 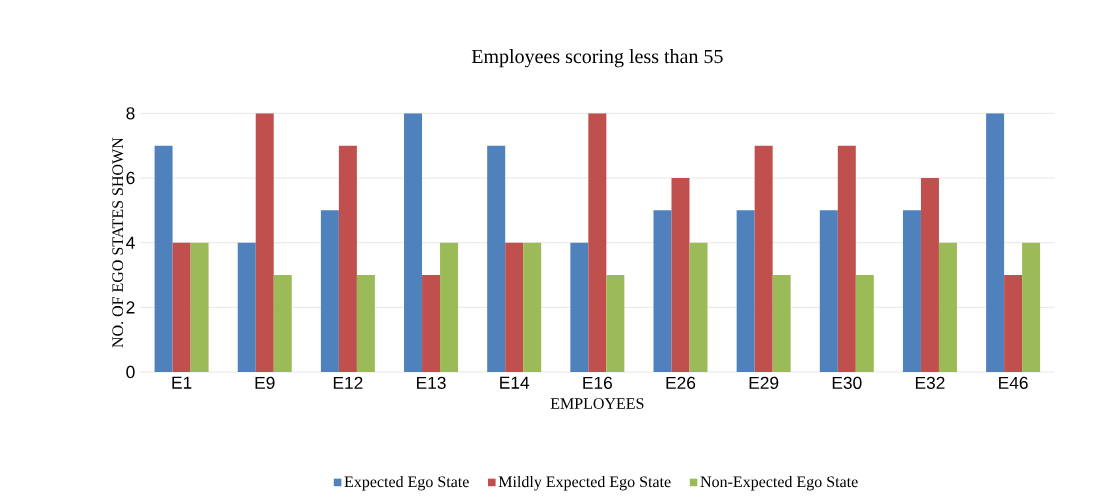 I want to click on x-tick-label: E1, so click(x=182, y=382).